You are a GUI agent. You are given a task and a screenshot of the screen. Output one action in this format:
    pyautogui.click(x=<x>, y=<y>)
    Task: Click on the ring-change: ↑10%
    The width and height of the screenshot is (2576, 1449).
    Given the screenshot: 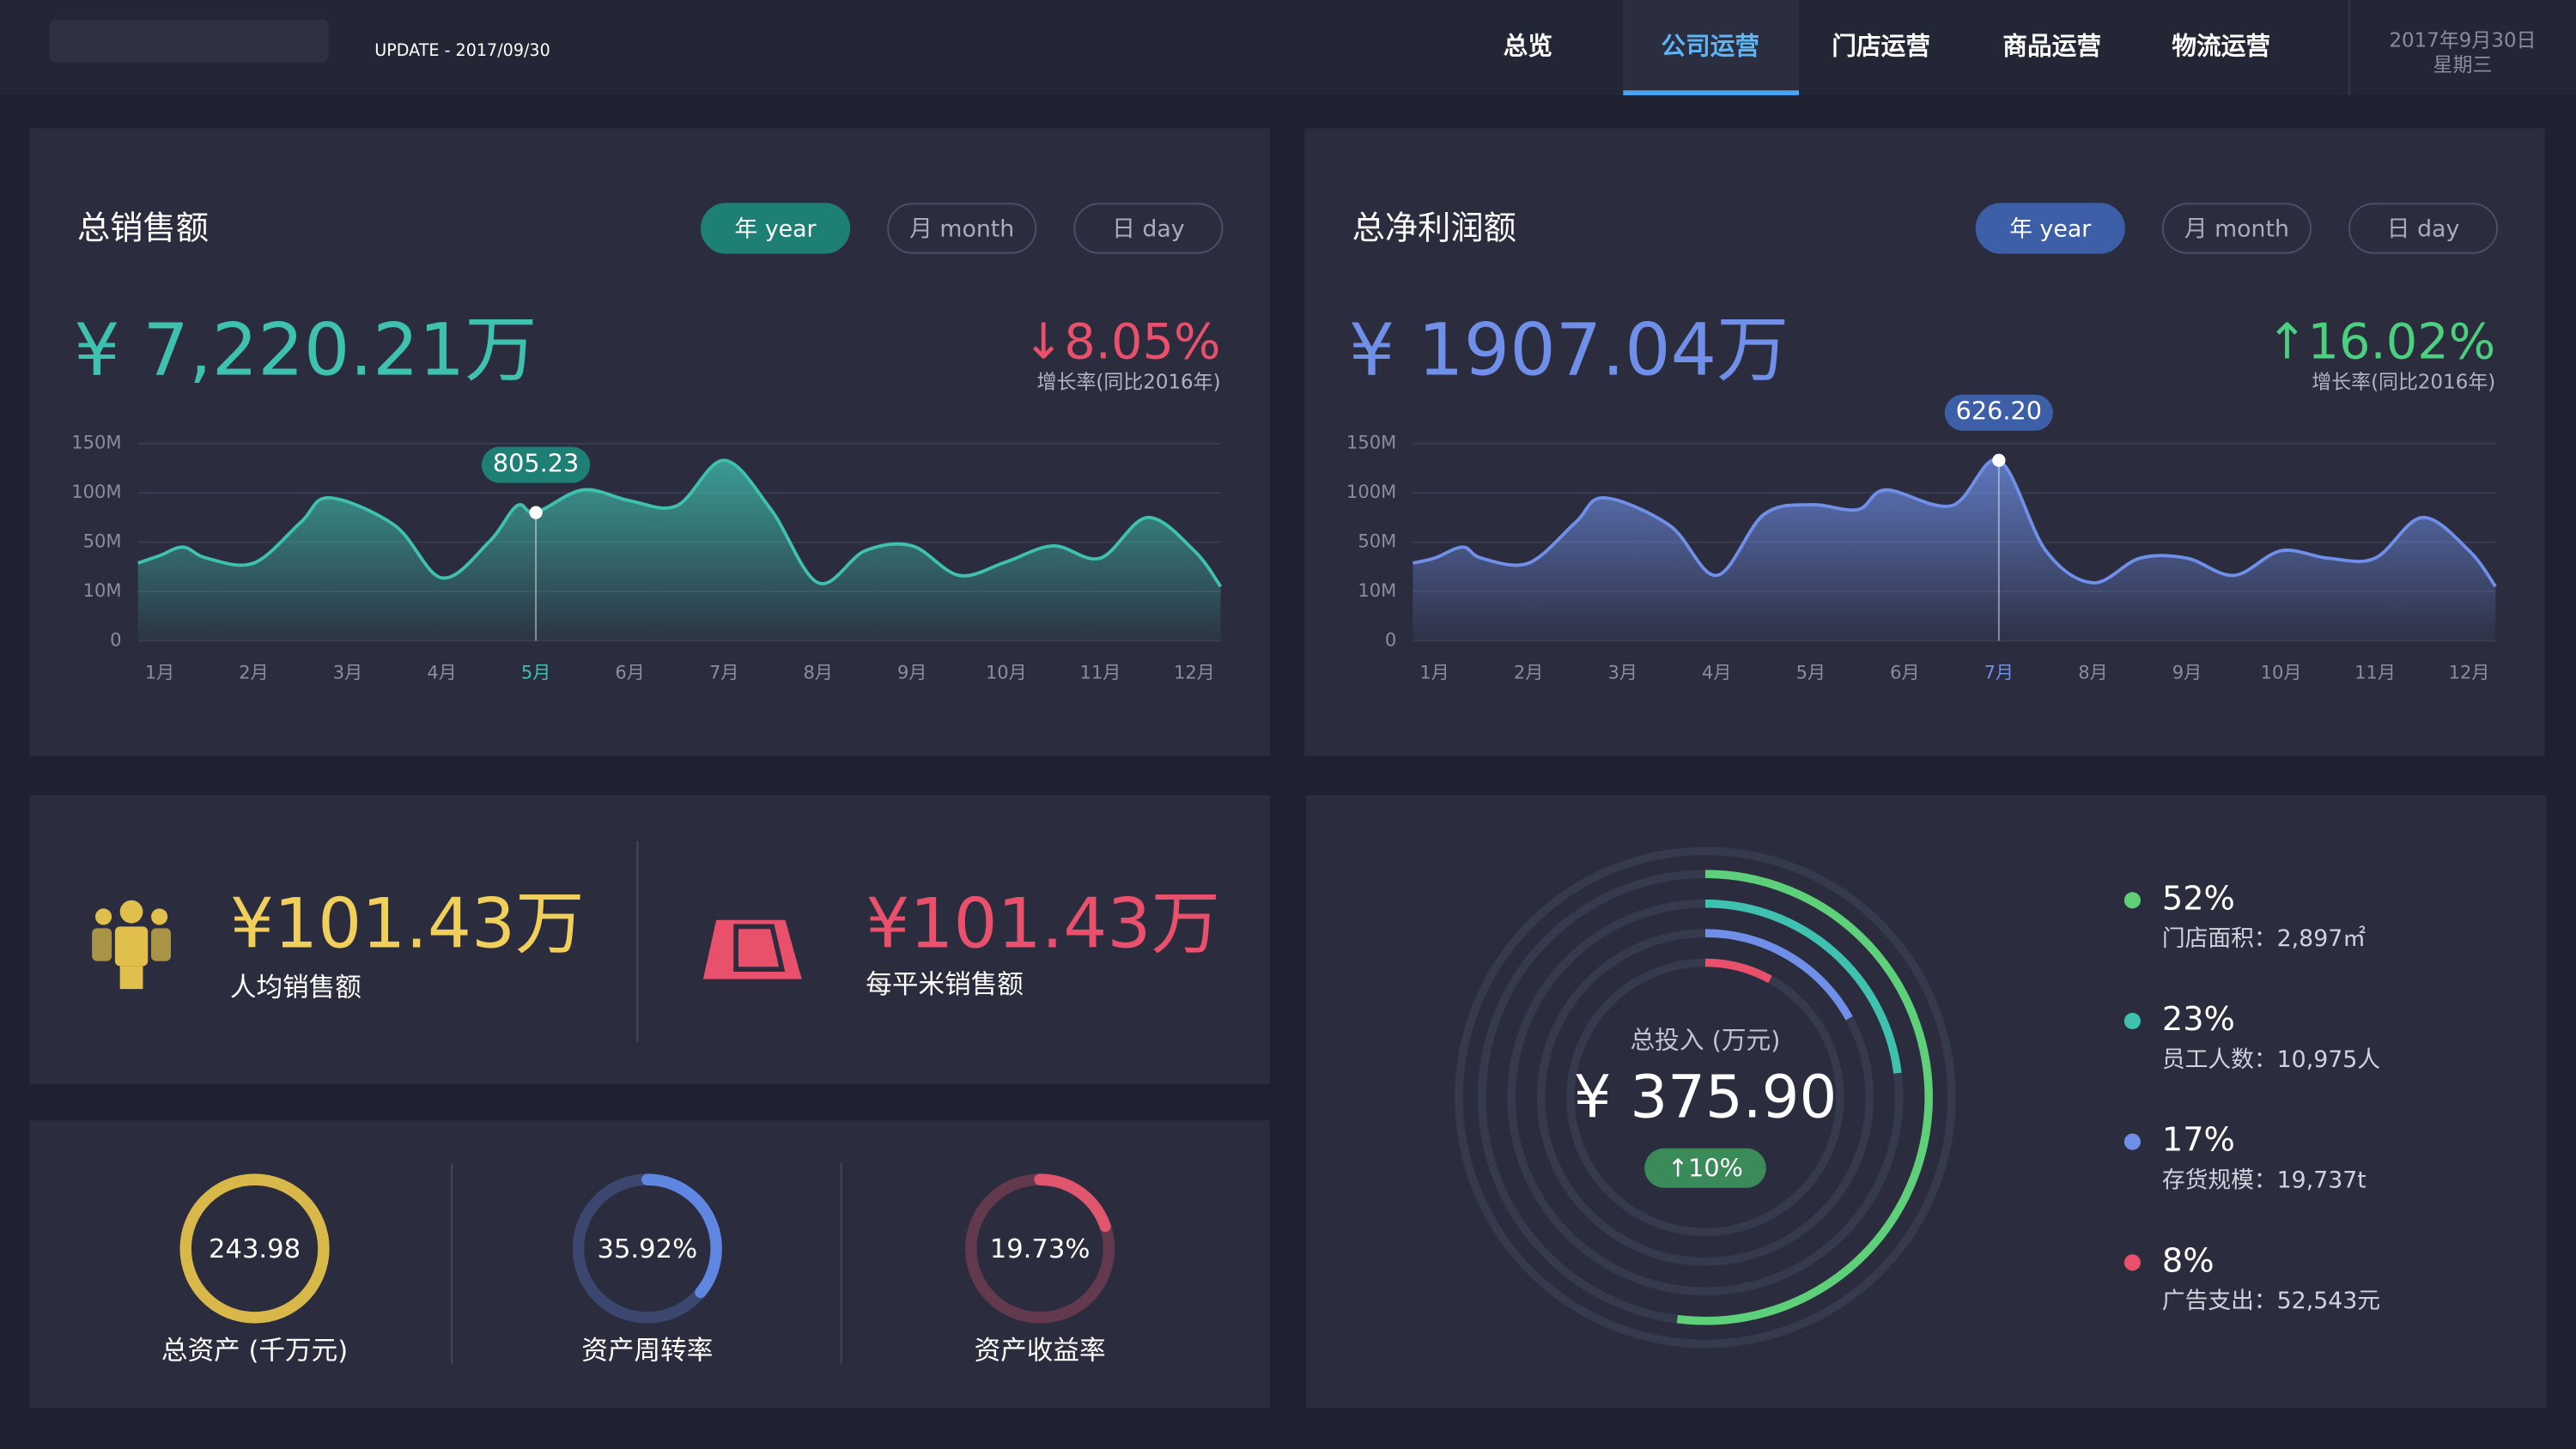 What is the action you would take?
    pyautogui.click(x=1705, y=1168)
    